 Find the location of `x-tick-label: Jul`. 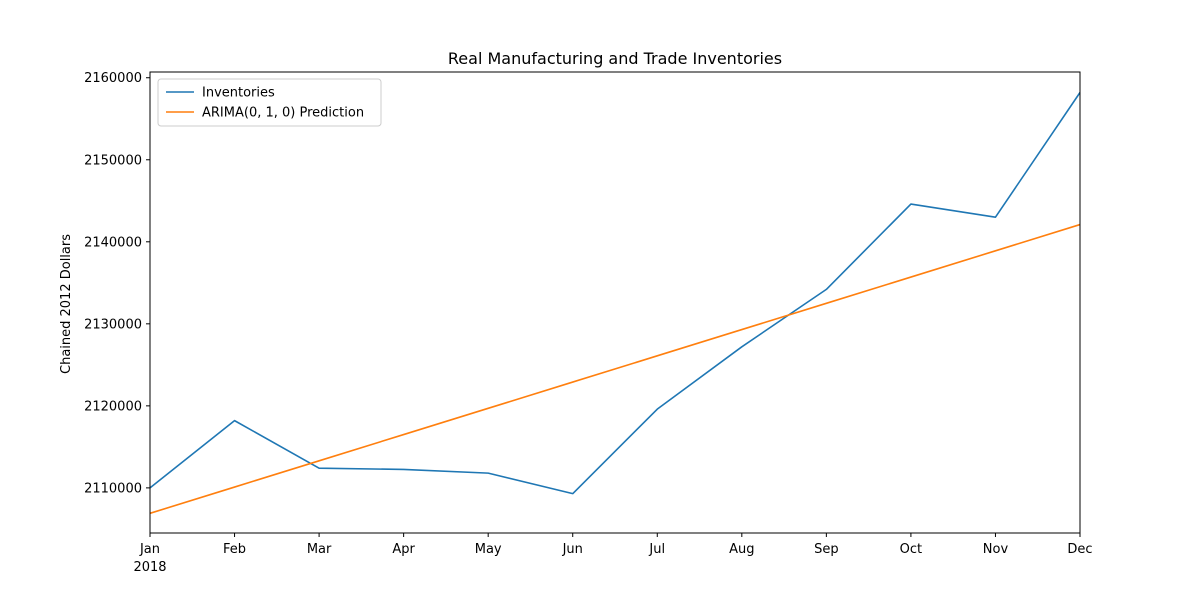

x-tick-label: Jul is located at coordinates (656, 549).